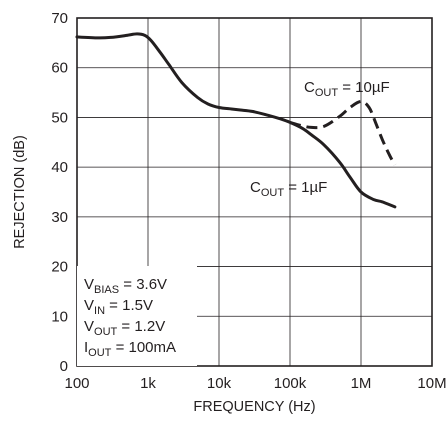  What do you see at coordinates (59, 18) in the screenshot?
I see `y-tick-label: 70` at bounding box center [59, 18].